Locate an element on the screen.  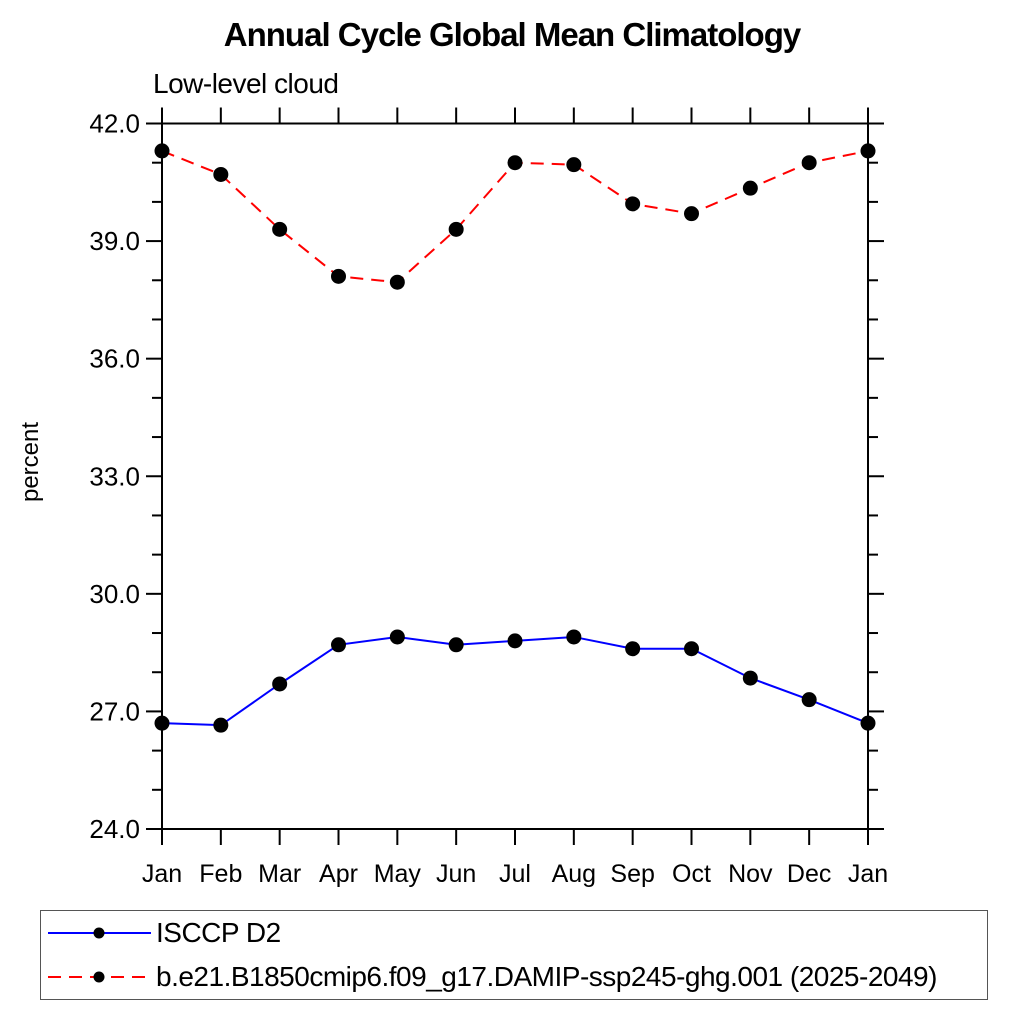
x-tick-label: Sep is located at coordinates (632, 874).